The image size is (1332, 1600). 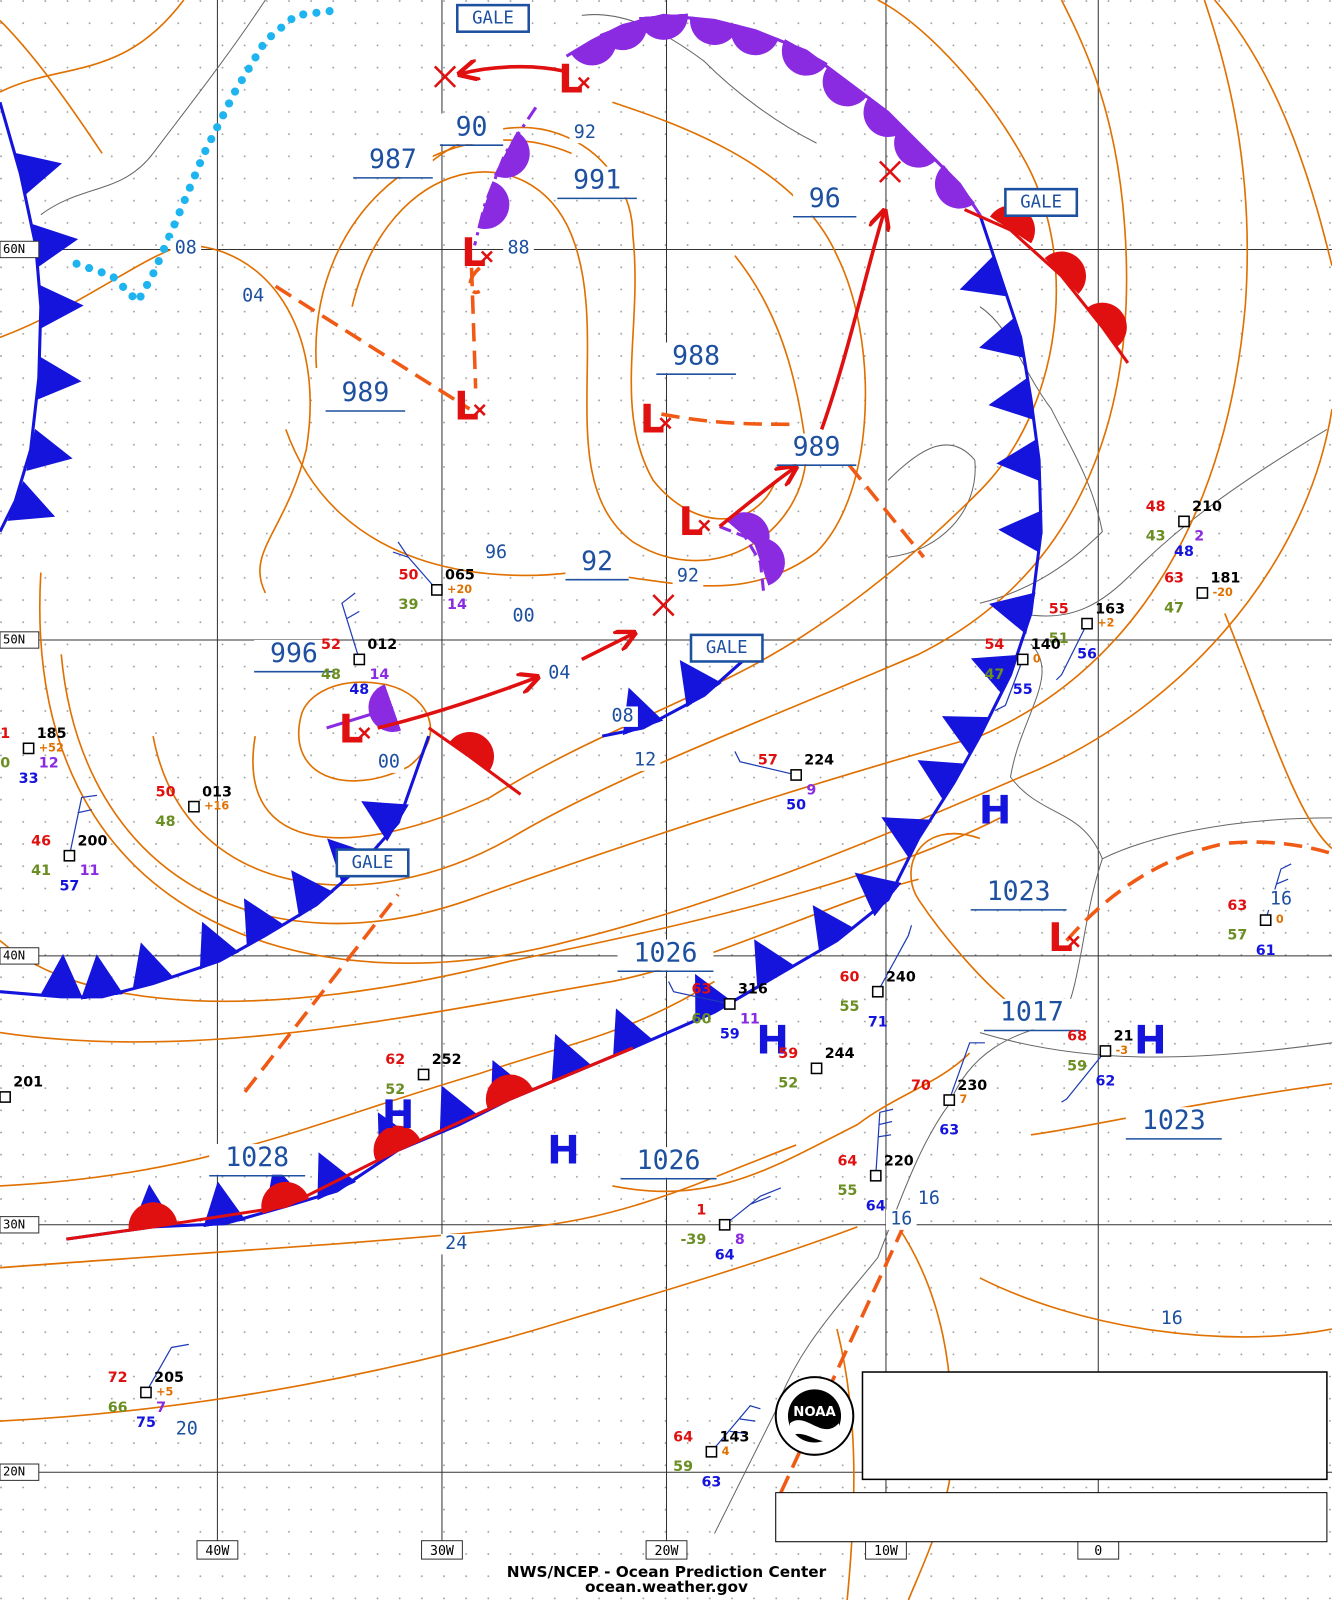 I want to click on pressure-label: 1026, so click(x=669, y=1160).